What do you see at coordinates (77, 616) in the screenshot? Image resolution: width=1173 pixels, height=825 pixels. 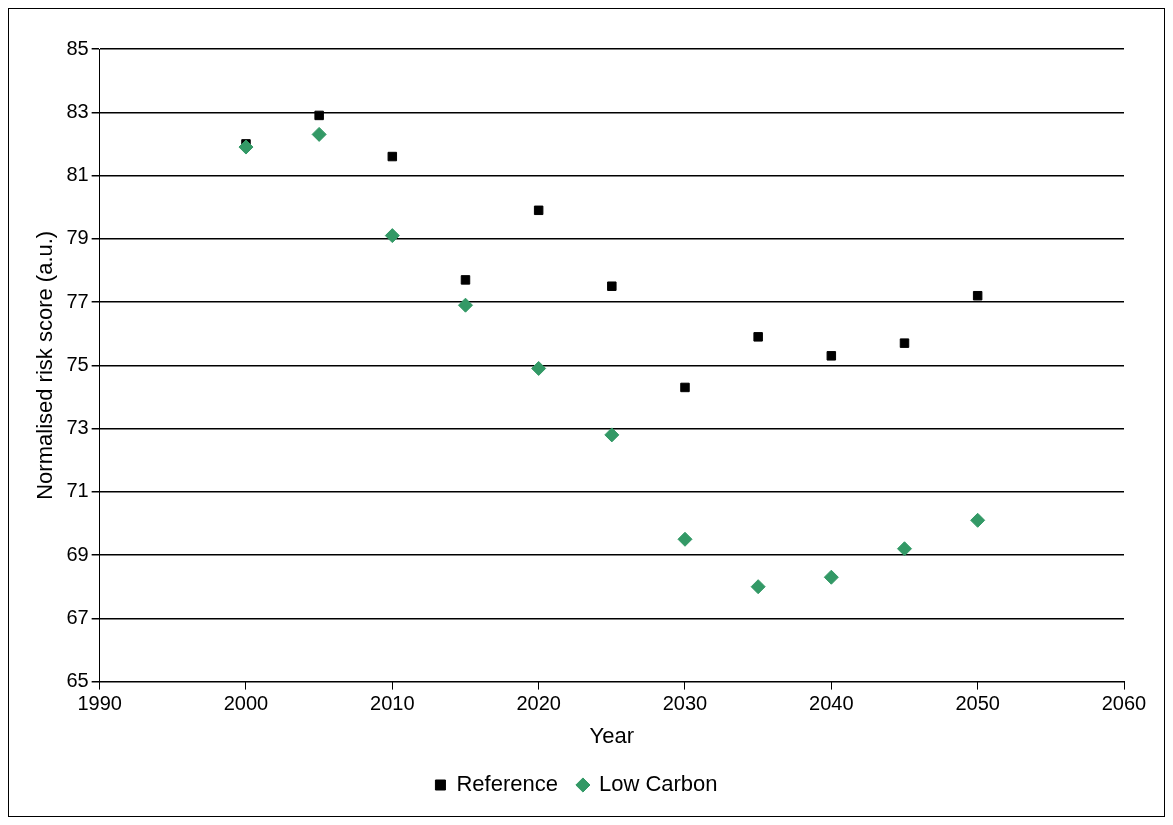 I see `y-tick-label: 67` at bounding box center [77, 616].